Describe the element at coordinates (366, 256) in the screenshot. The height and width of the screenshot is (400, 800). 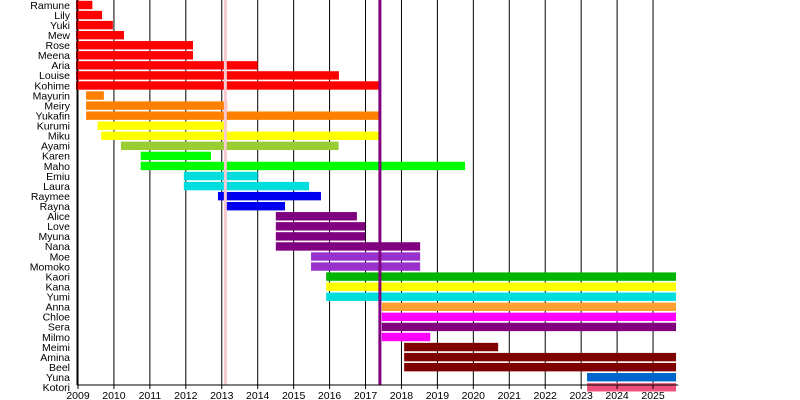
I see `bar-moe` at that location.